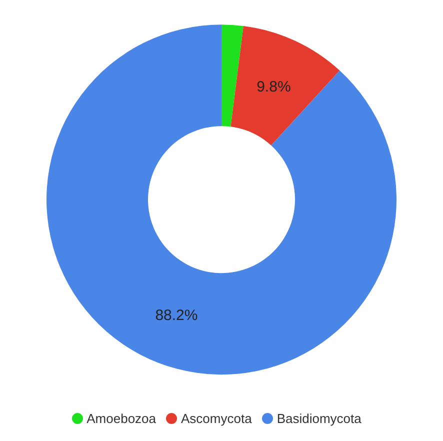 This screenshot has width=443, height=441. I want to click on legend-label: Ascomycota, so click(216, 418).